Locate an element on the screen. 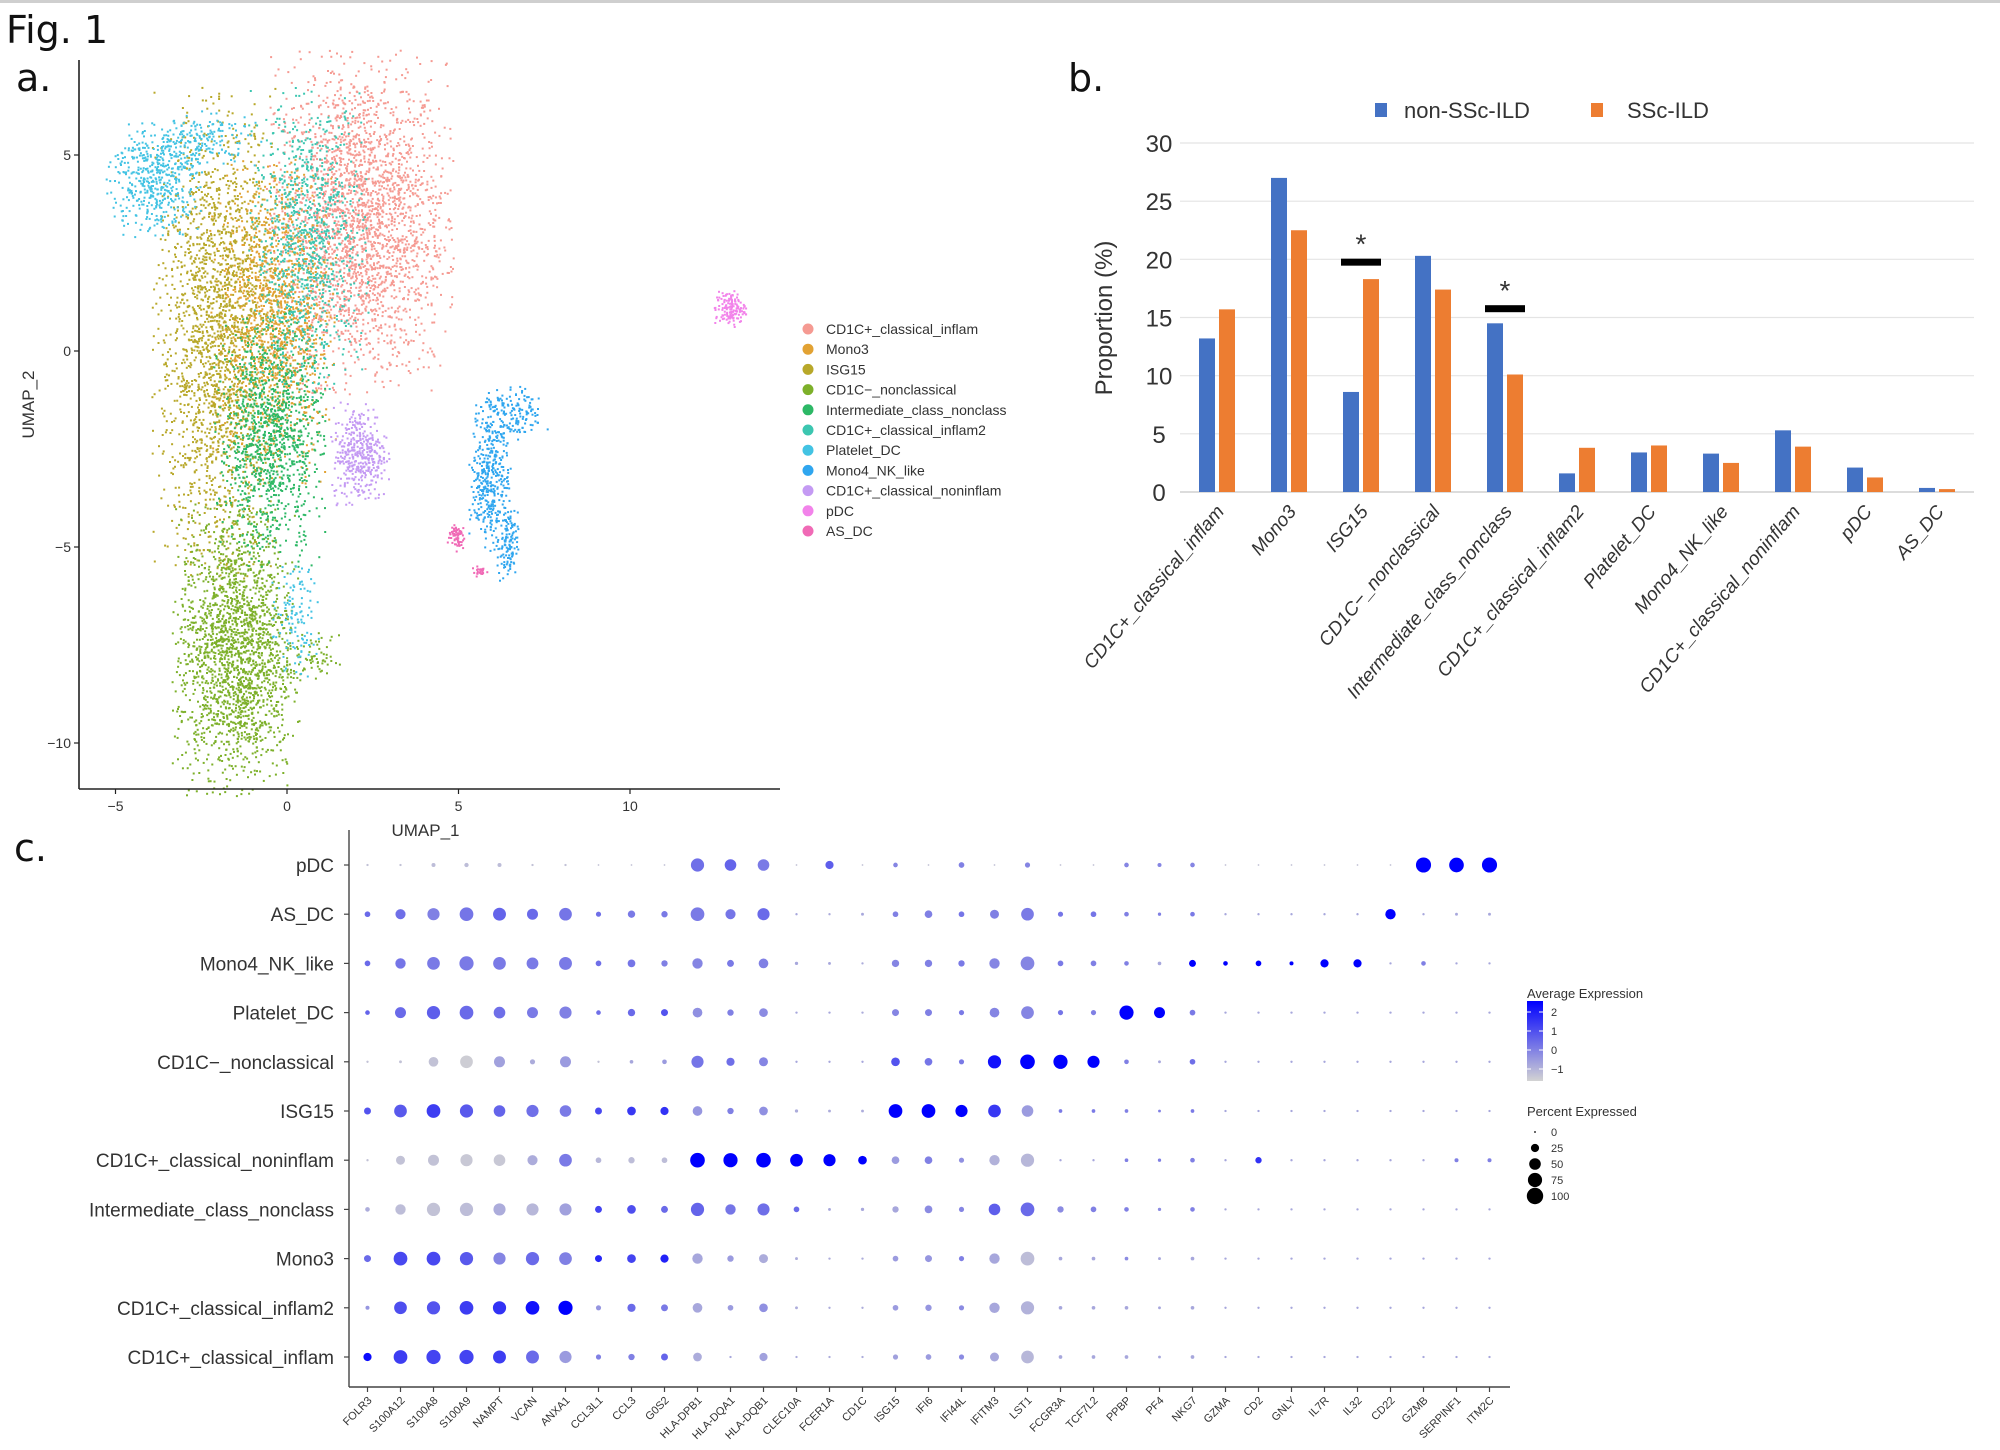 This screenshot has height=1450, width=2000. bar-x-tick-label: Platelet_DC is located at coordinates (1620, 547).